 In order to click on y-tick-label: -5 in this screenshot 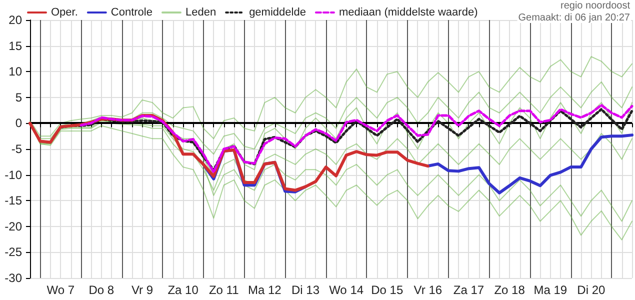, I will do `click(16, 149)`.